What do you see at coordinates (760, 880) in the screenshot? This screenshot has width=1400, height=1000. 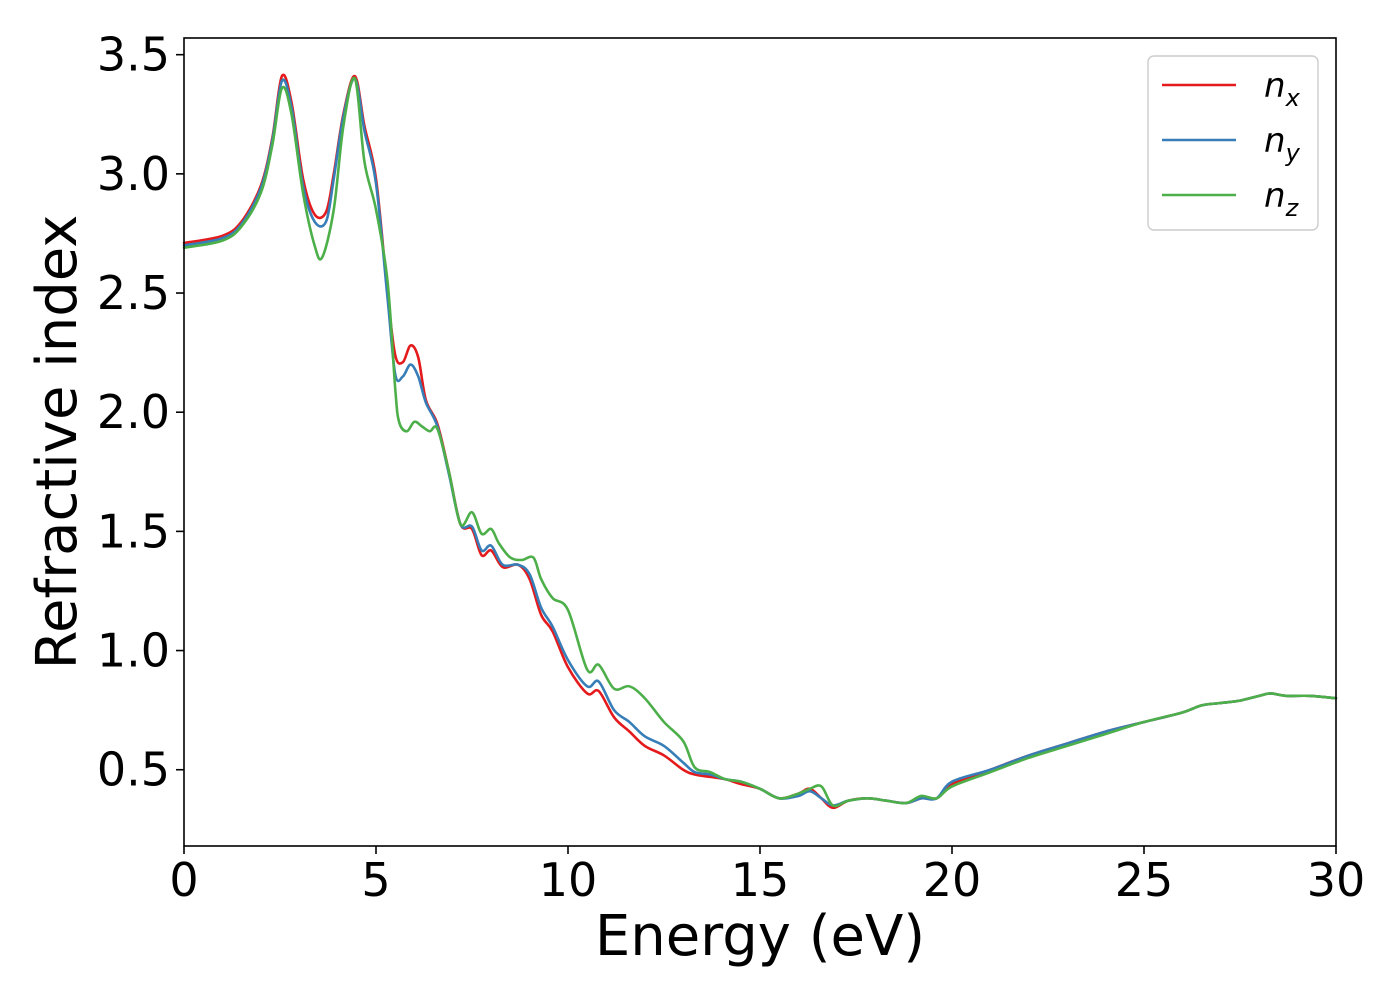 I see `x-tick-label: 15` at bounding box center [760, 880].